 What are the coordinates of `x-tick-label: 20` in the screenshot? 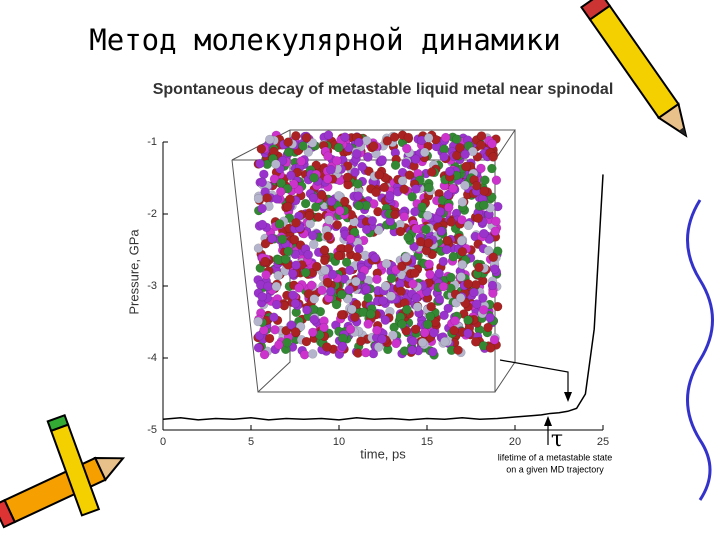 It's located at (515, 442).